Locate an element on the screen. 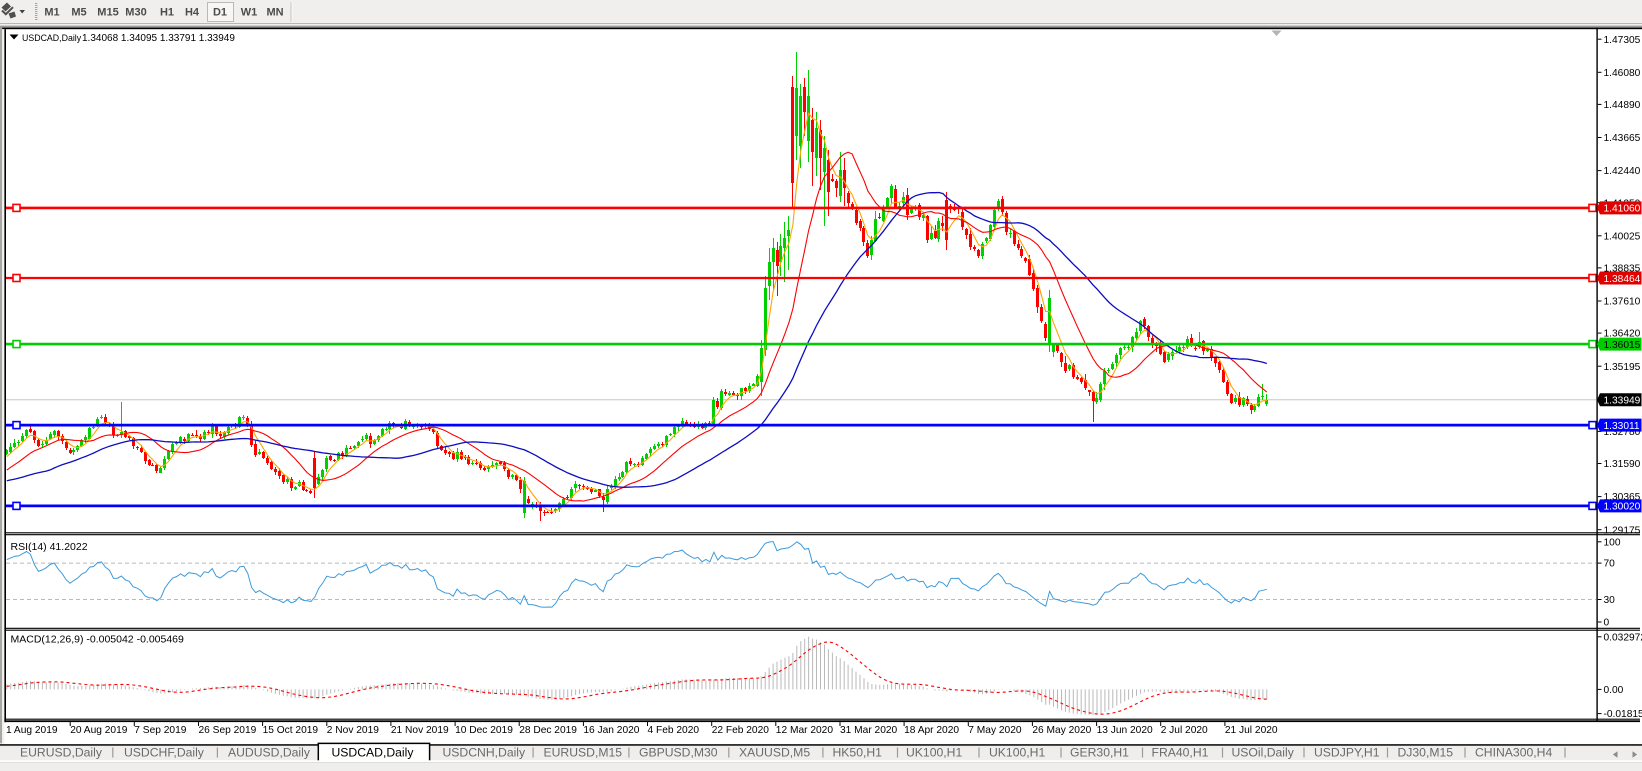 This screenshot has height=771, width=1642. svg-text: 1.41060 is located at coordinates (1622, 209).